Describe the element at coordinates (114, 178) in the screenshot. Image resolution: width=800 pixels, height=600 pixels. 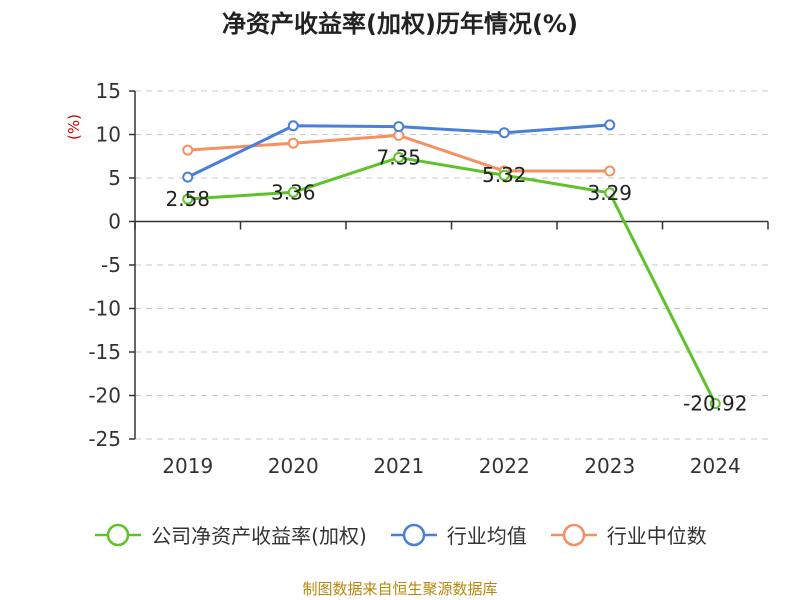
I see `y-tick-label: 5` at that location.